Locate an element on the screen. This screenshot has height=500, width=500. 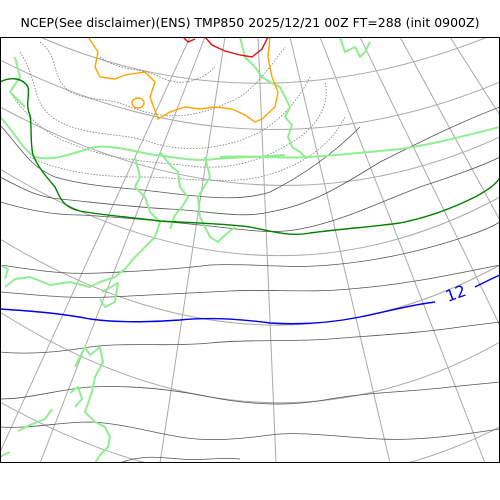
isotherm-orange is located at coordinates (183, 80).